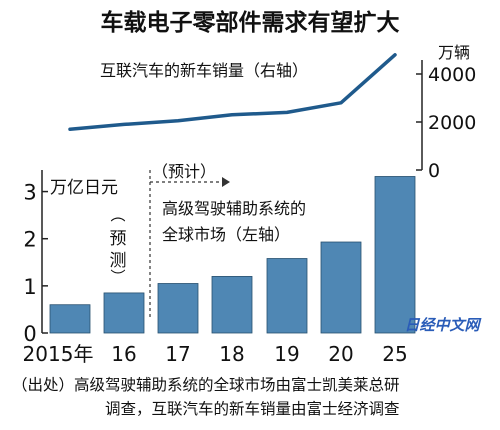 Image resolution: width=500 pixels, height=430 pixels. Describe the element at coordinates (177, 354) in the screenshot. I see `x-tick-label: 17` at that location.